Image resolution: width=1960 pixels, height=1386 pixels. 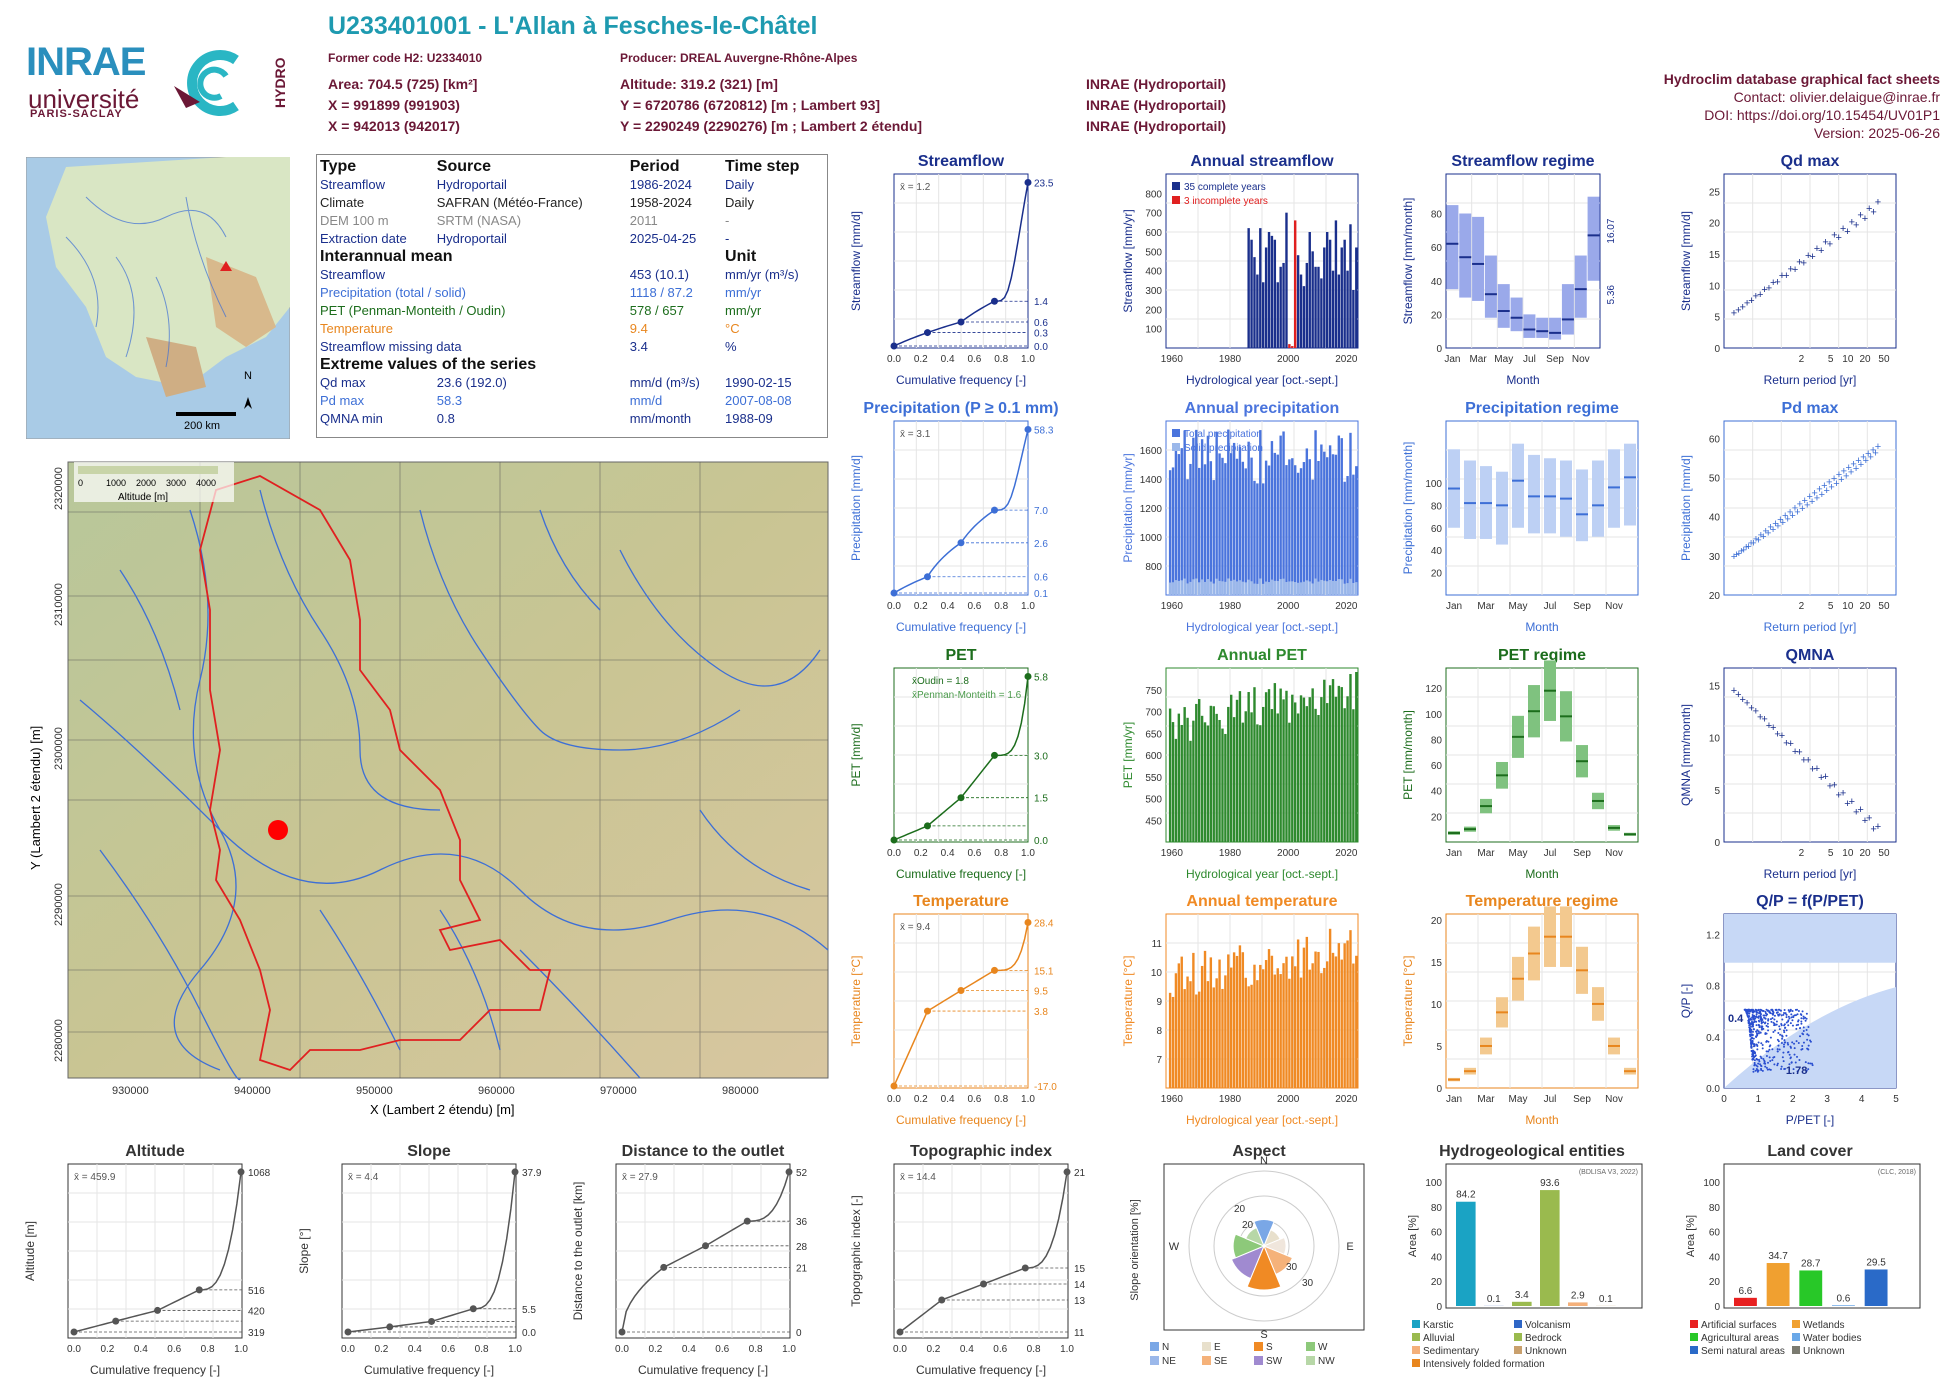 I want to click on y-tick: 550, so click(x=1153, y=778).